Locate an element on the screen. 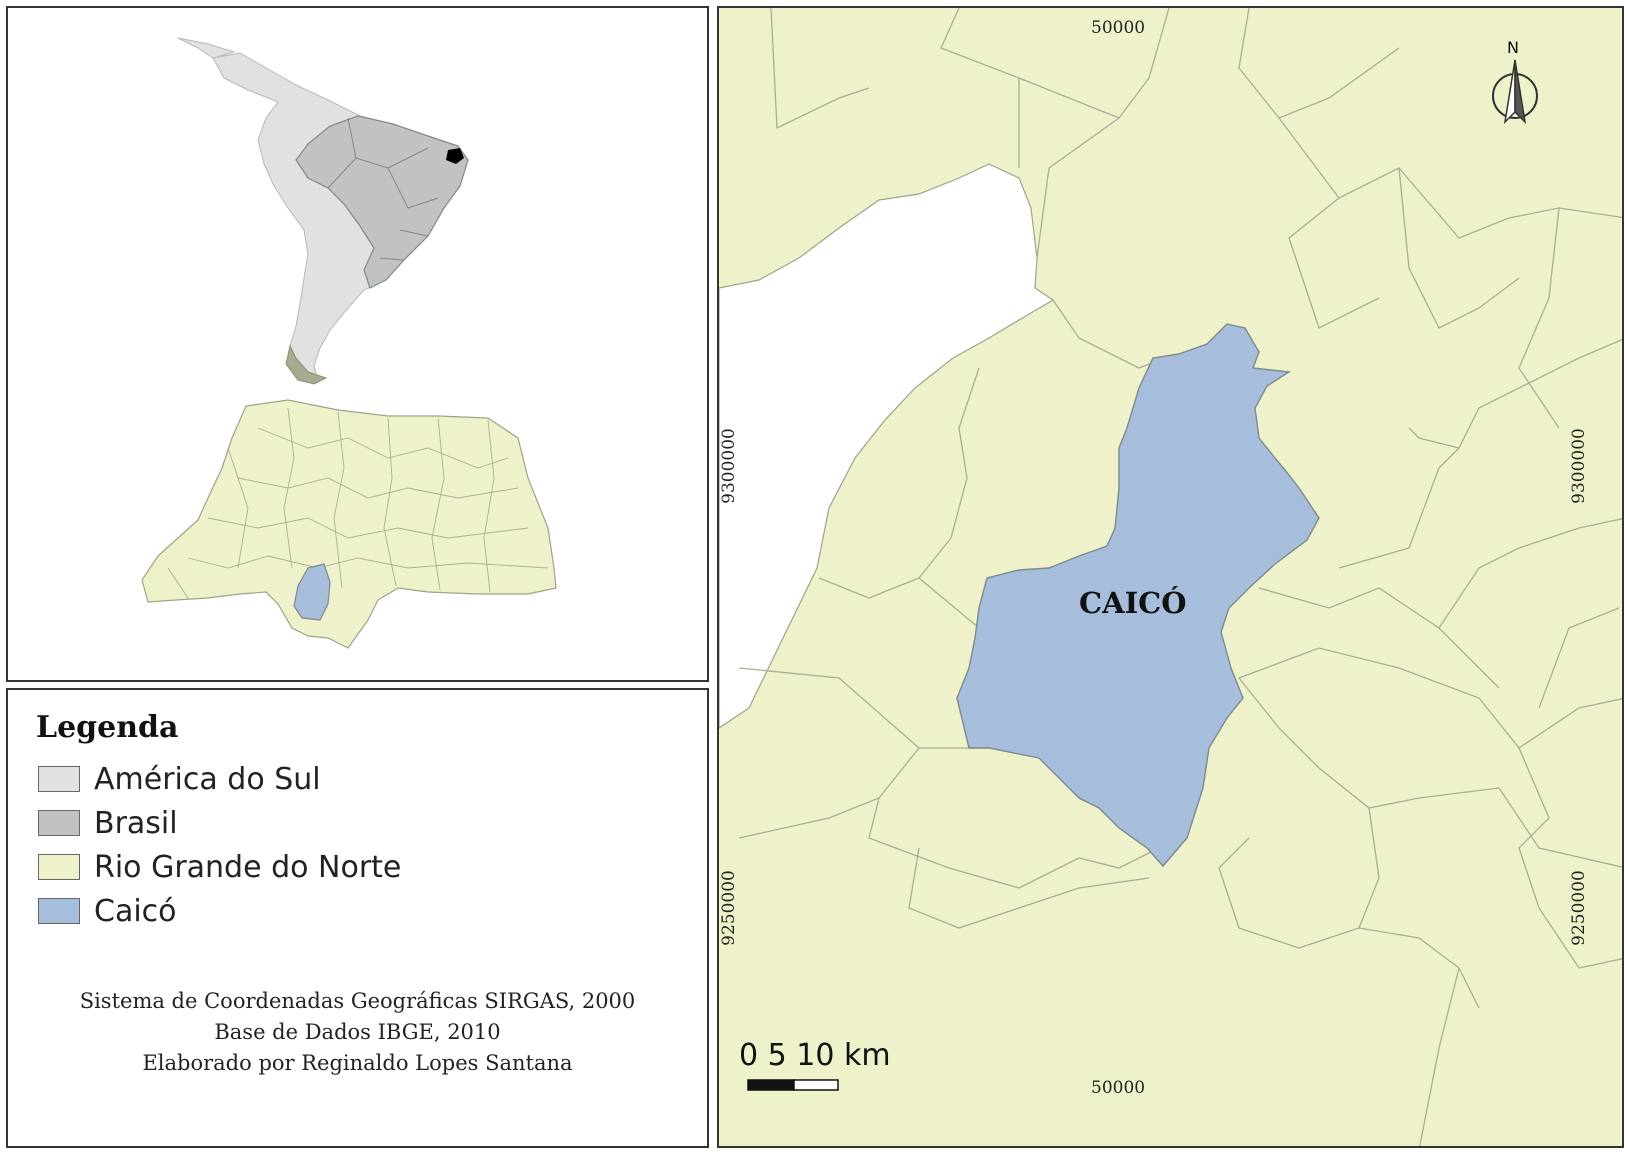 The image size is (1627, 1152). caico-label: CAICÓ is located at coordinates (1133, 603).